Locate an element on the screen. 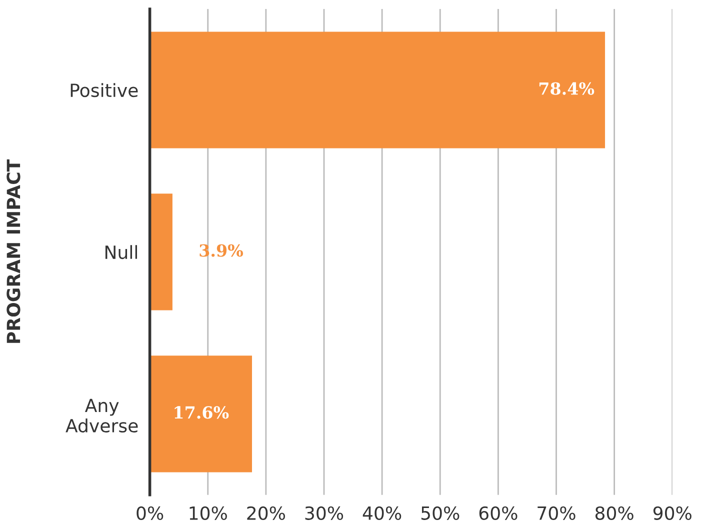  y-axis-title: PROGRAM IMPACT is located at coordinates (13, 251).